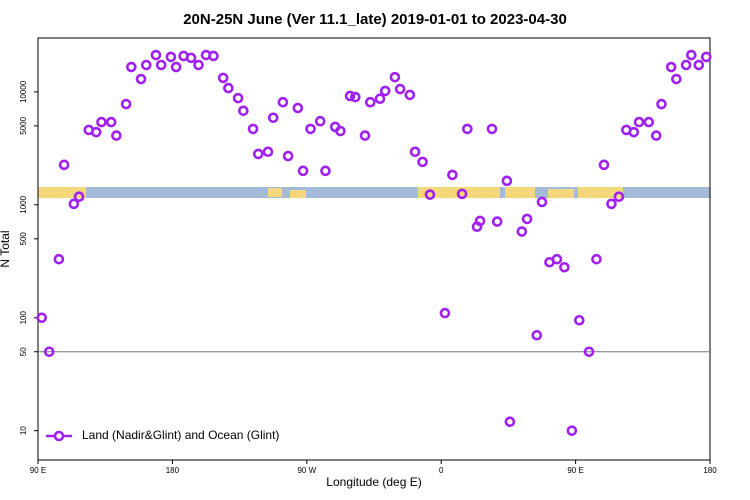 The width and height of the screenshot is (750, 500). I want to click on x-tick-label: 0, so click(441, 470).